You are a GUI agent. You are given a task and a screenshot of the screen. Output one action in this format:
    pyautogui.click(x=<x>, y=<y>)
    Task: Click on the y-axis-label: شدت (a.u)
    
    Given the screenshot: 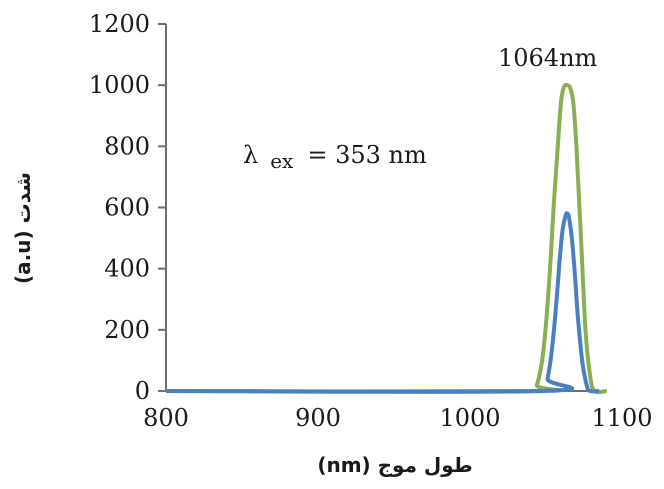 What is the action you would take?
    pyautogui.click(x=23, y=228)
    